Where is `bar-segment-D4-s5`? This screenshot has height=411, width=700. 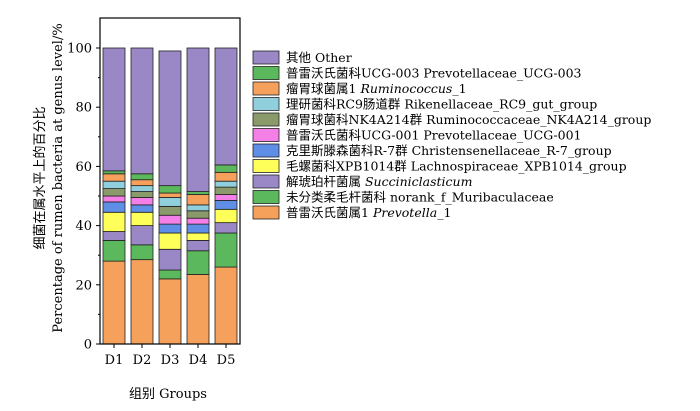
bar-segment-D4-s5 is located at coordinates (198, 221).